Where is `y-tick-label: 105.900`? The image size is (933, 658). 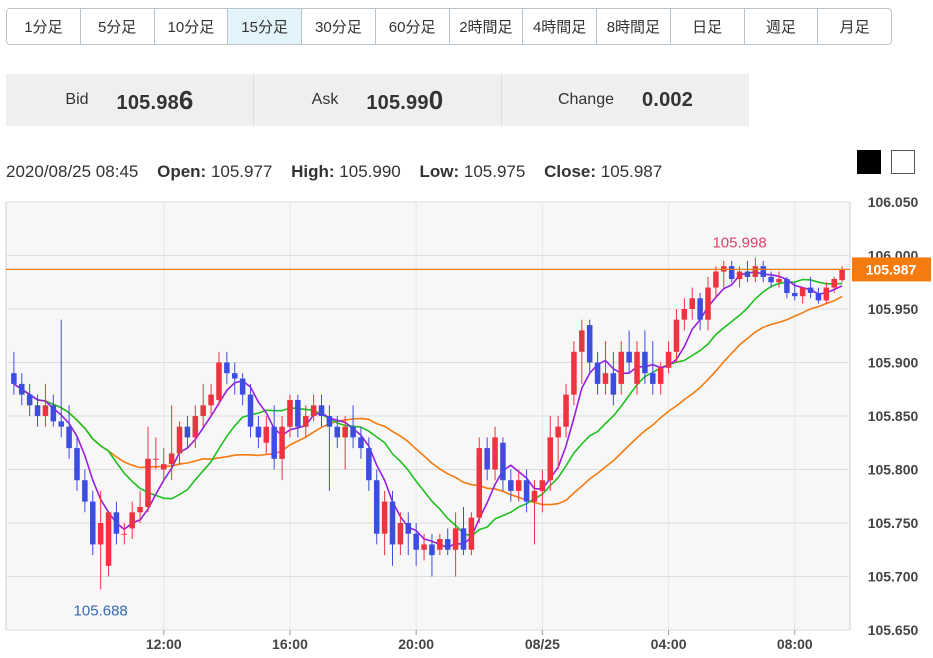 y-tick-label: 105.900 is located at coordinates (893, 363).